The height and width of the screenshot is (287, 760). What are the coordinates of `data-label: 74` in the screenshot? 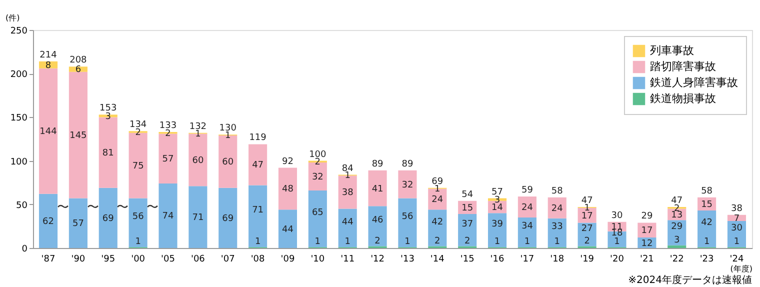 It's located at (168, 217).